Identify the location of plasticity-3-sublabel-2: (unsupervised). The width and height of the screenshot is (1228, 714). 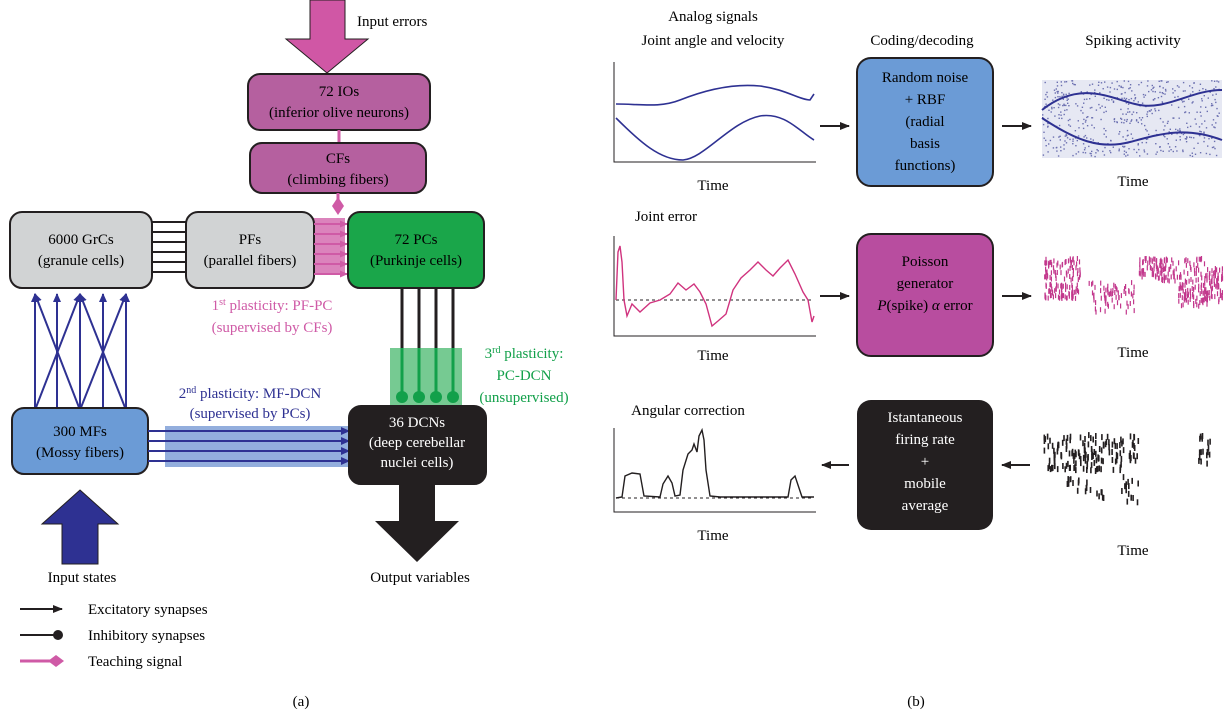
(523, 398).